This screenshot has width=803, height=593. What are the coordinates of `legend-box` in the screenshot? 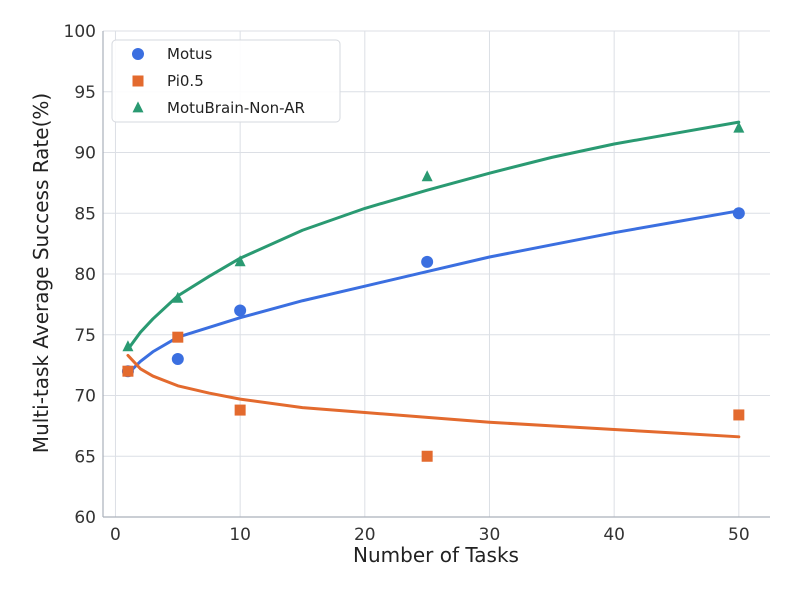 It's located at (226, 81).